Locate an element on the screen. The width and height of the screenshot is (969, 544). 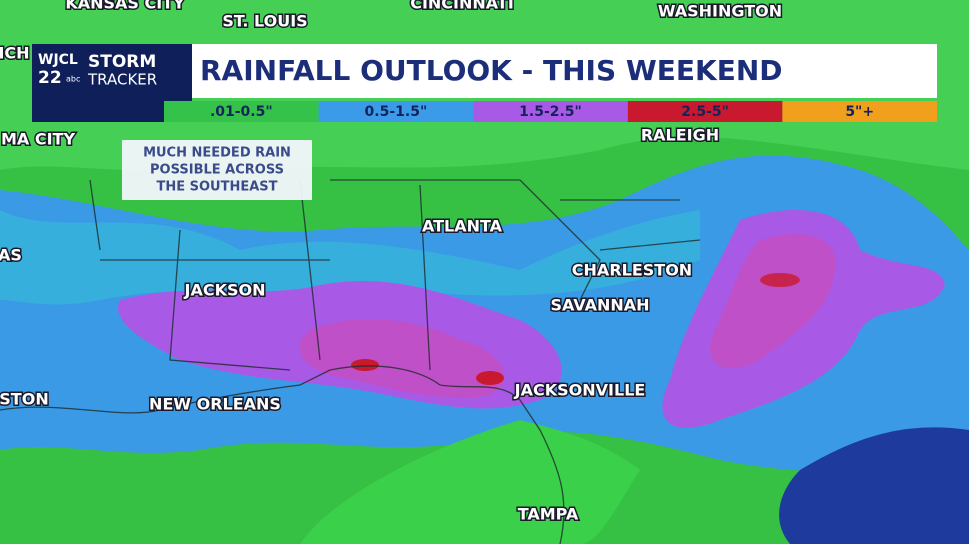
note-line: THE SOUTHEAST is located at coordinates (216, 187).